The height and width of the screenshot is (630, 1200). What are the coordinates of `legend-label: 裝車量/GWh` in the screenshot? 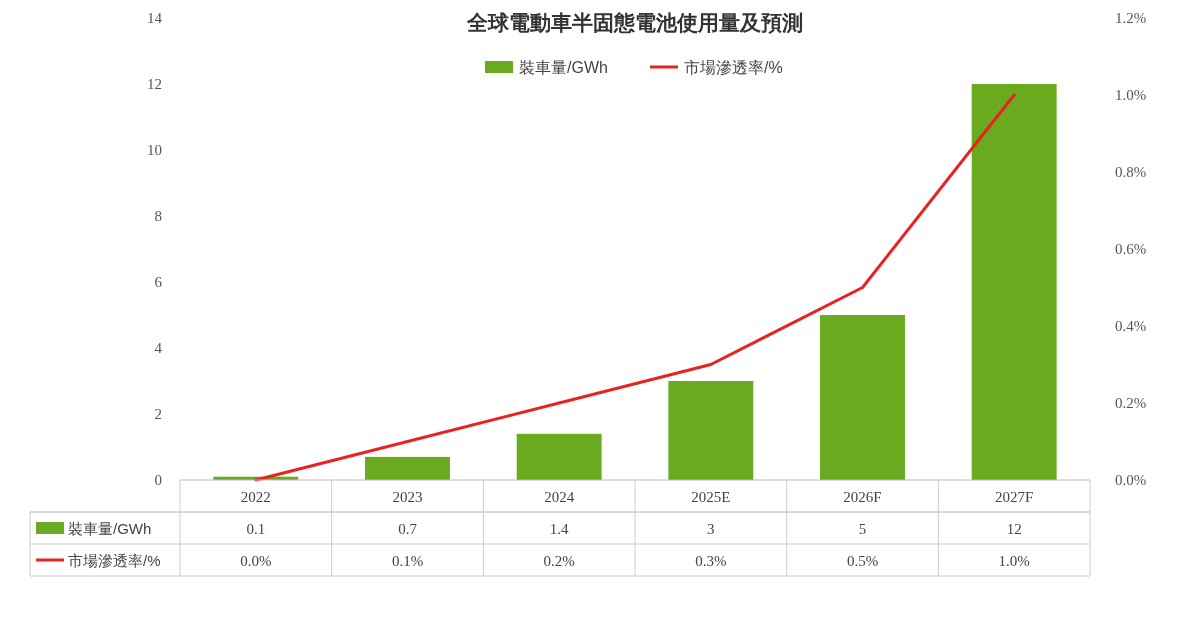 It's located at (563, 67).